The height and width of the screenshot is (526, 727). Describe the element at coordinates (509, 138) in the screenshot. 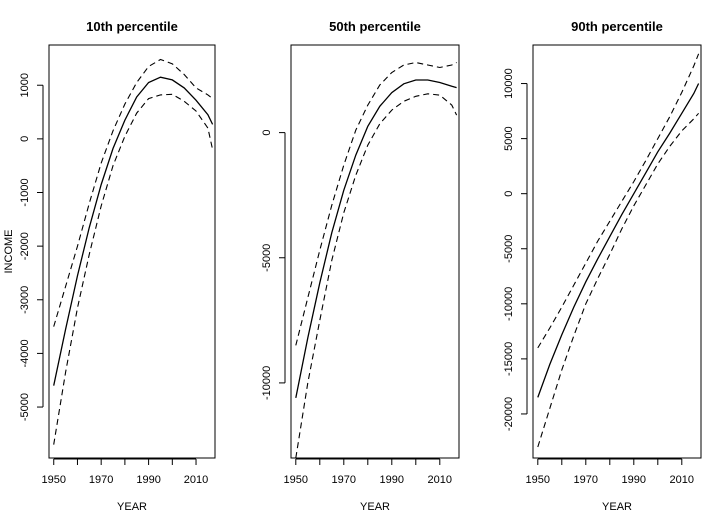

I see `y-tick-label: 5000` at that location.